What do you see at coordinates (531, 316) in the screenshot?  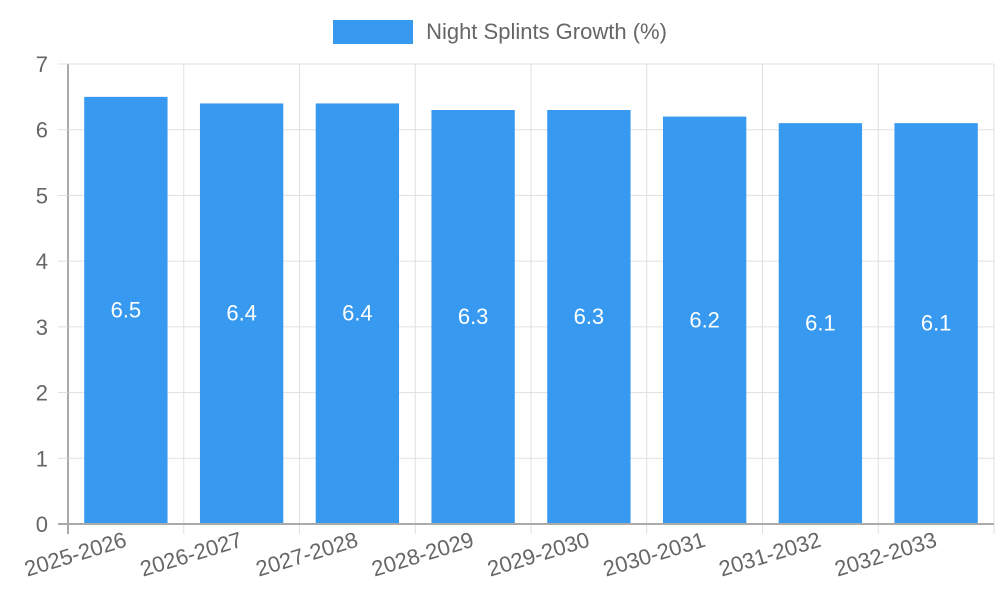 I see `data-labels: 6.5 6.4 6.4 6.3 6.3 6.2 6.1 6.1` at bounding box center [531, 316].